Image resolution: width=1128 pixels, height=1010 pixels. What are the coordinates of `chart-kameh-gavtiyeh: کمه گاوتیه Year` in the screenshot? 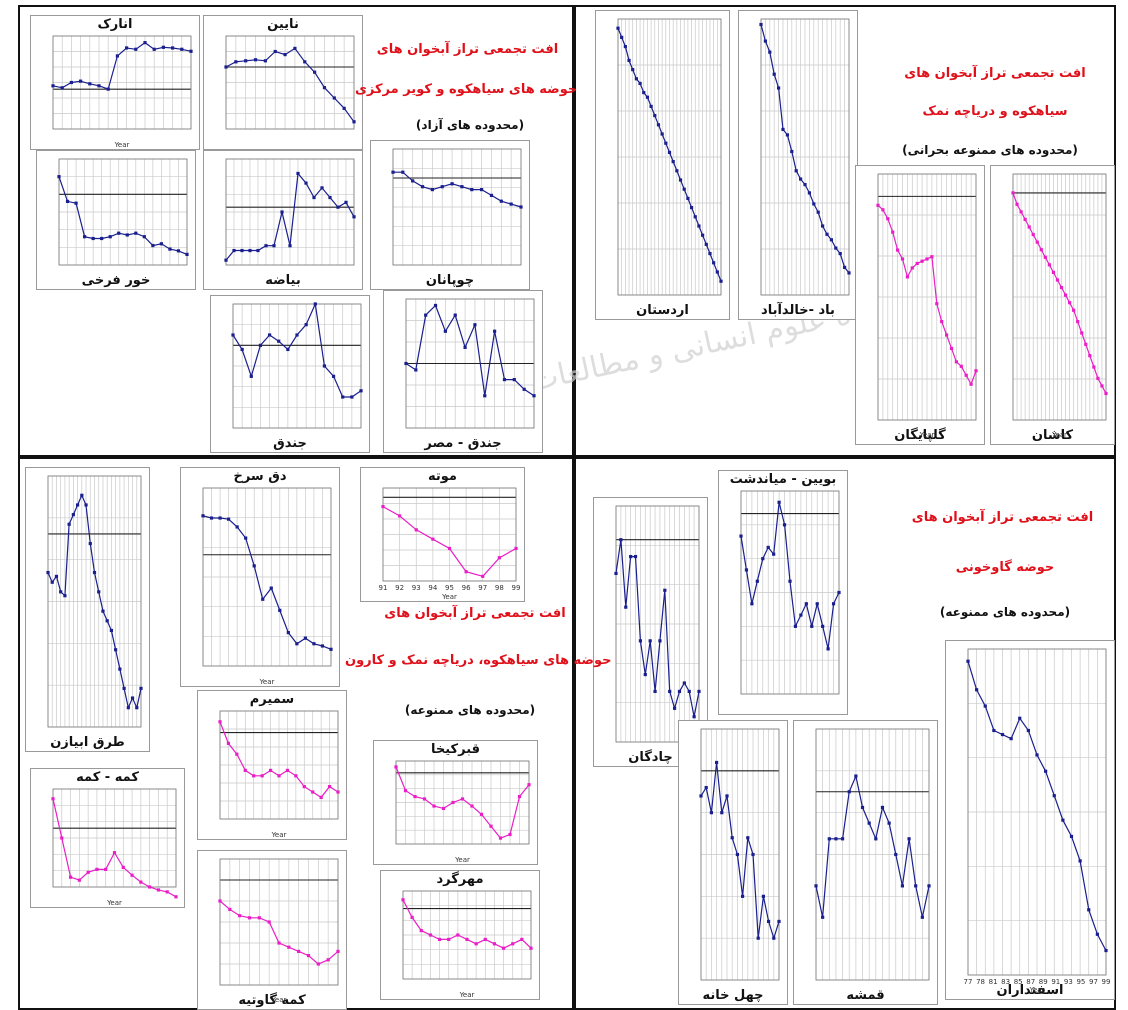 It's located at (272, 930).